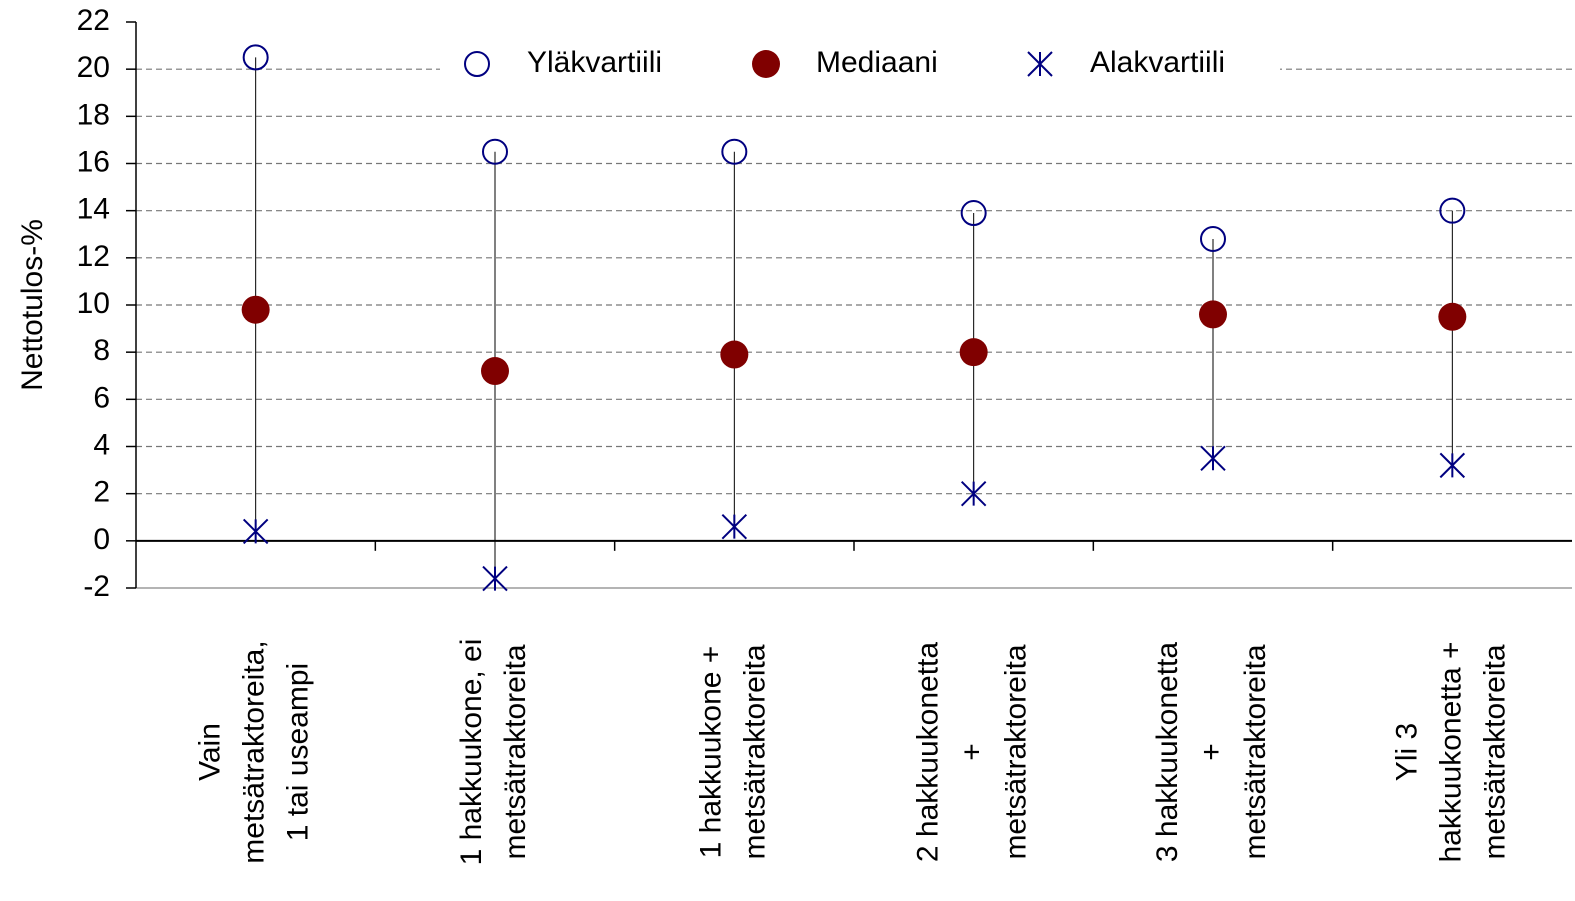 This screenshot has height=901, width=1575. Describe the element at coordinates (101, 539) in the screenshot. I see `y-tick-label: 0` at that location.